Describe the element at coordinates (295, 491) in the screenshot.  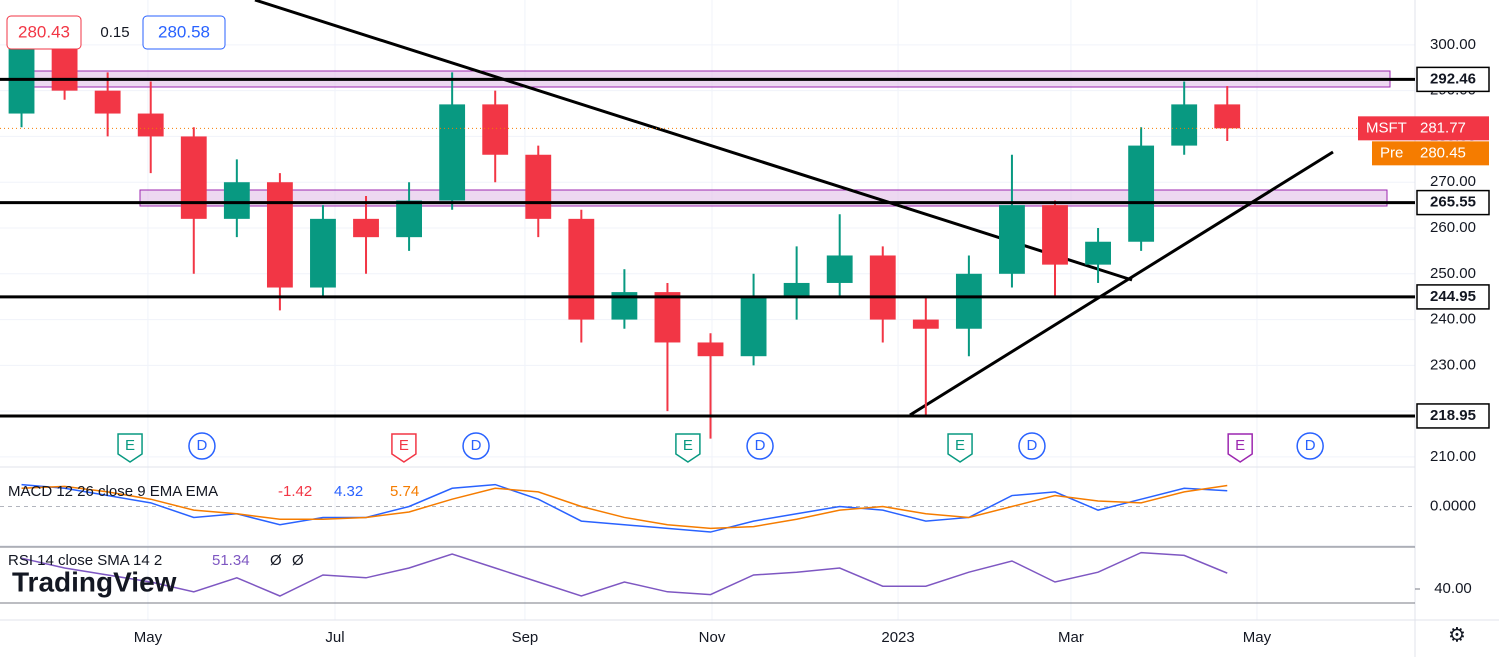
I see `macd-value: -1.42` at that location.